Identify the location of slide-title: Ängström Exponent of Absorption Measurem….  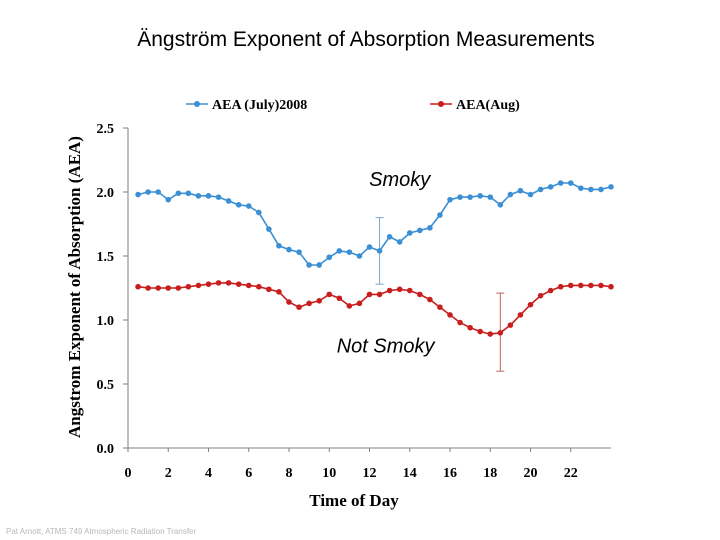
(366, 39).